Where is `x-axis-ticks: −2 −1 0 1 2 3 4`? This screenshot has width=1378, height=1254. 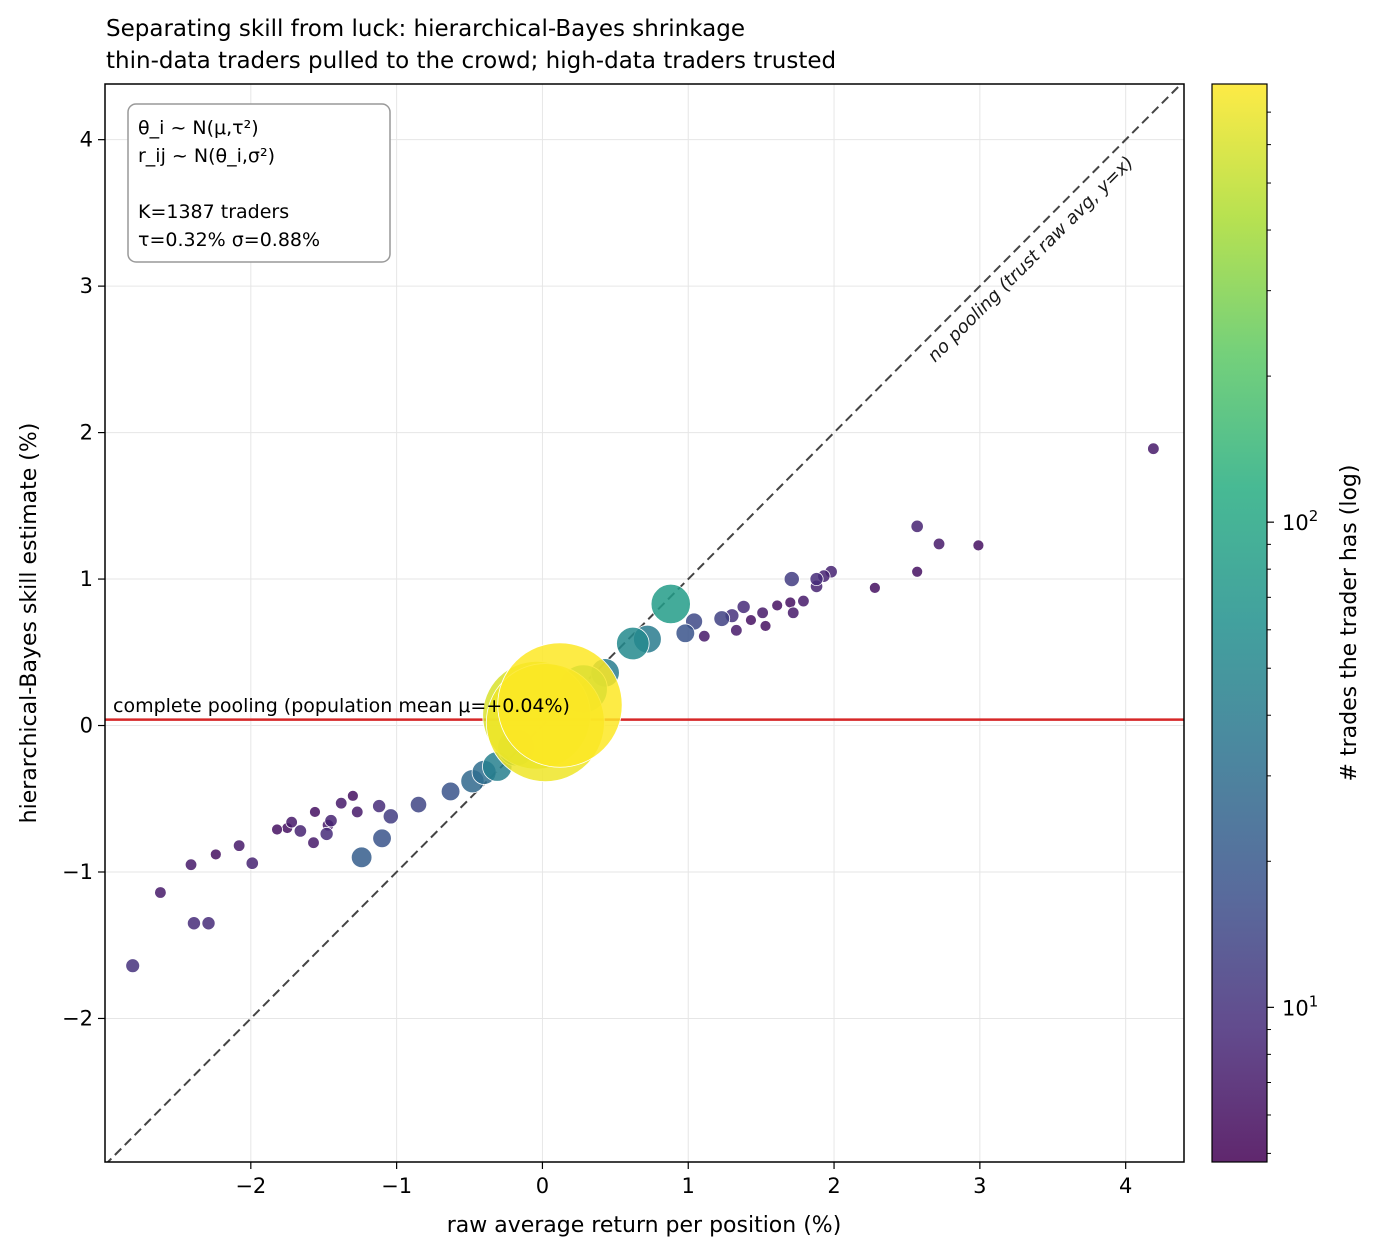 x-axis-ticks: −2 −1 0 1 2 3 4 is located at coordinates (683, 1180).